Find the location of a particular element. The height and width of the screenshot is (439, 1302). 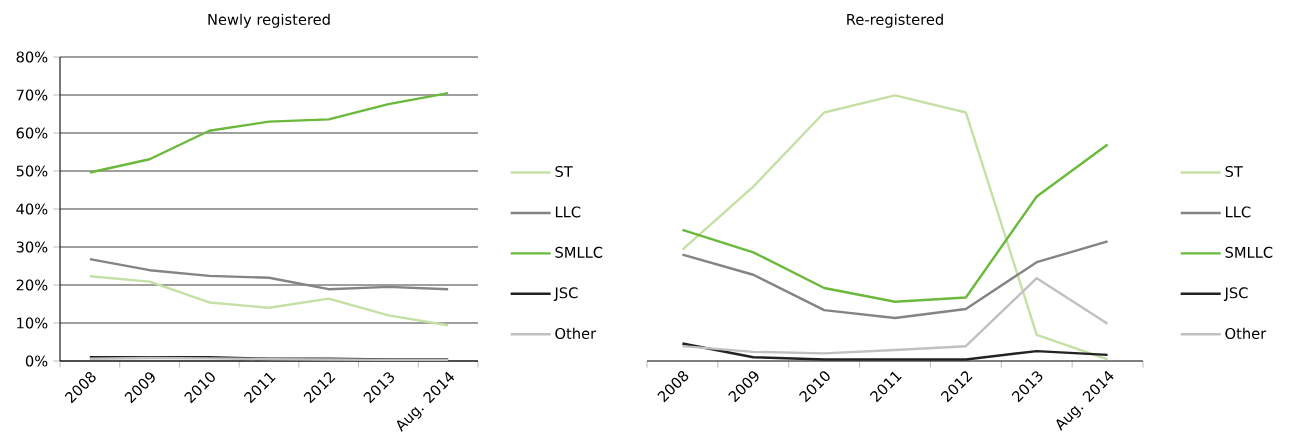

y-tick-label: 40% is located at coordinates (32, 209).